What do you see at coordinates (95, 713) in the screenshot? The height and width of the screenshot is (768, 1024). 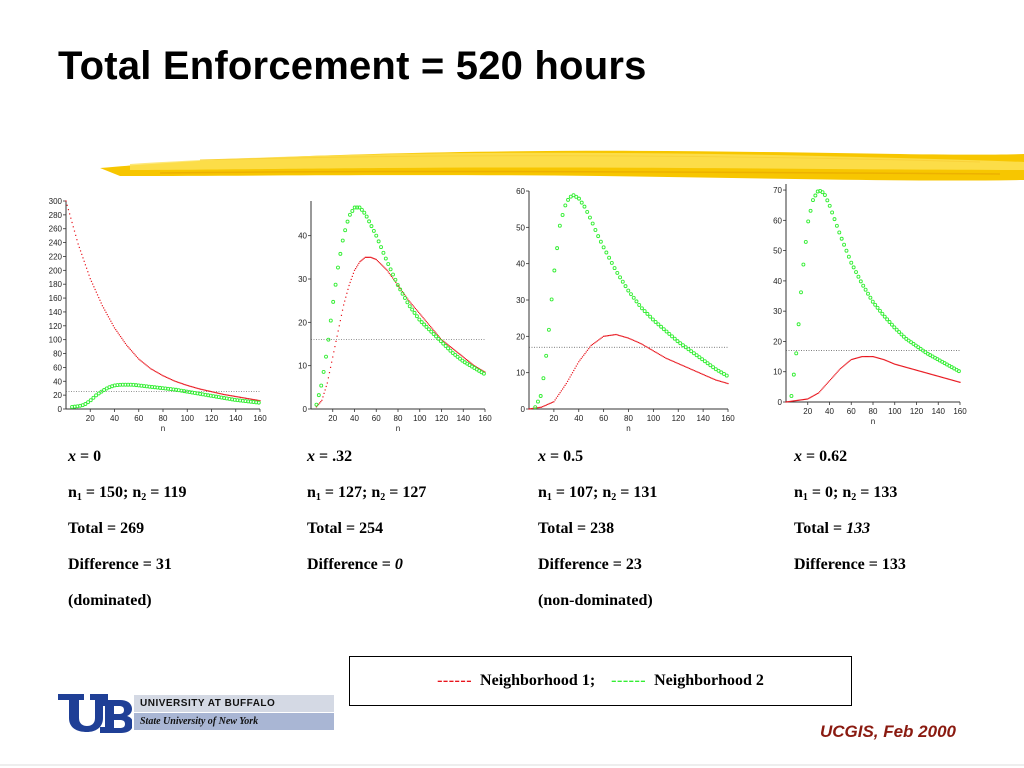 I see `ub-logo-icon` at bounding box center [95, 713].